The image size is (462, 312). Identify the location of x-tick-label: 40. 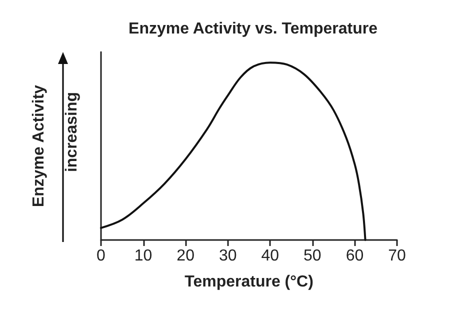
(270, 256).